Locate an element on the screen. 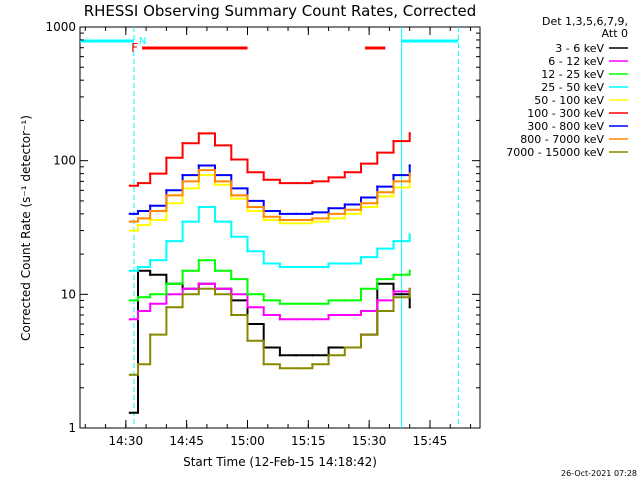  legend-entry-label-5: 100 - 300 keV is located at coordinates (565, 113).